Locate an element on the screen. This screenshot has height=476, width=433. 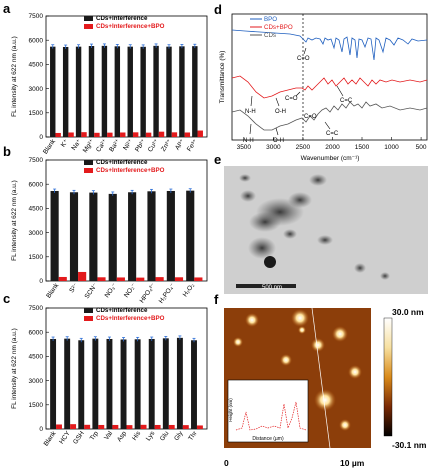
ftir-curve-cds is located at coordinates (329, 116).